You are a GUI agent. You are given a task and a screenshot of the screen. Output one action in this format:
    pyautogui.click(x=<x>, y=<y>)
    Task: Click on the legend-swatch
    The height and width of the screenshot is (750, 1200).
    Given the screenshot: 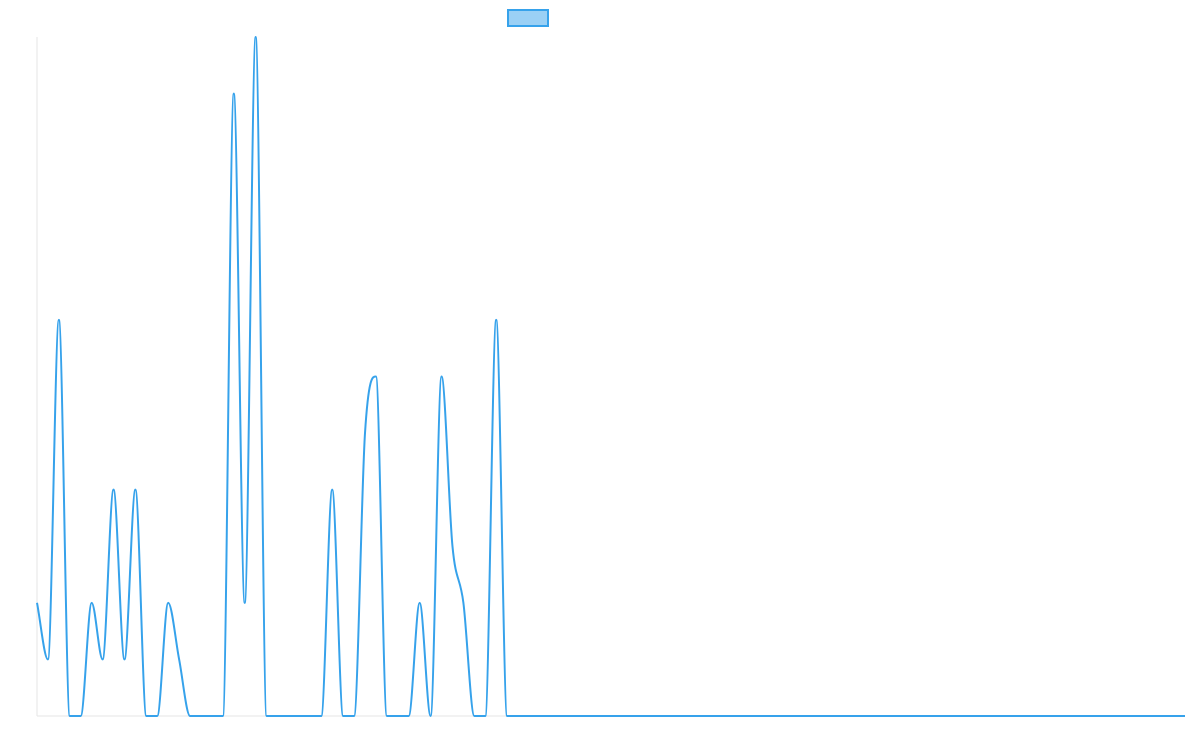 What is the action you would take?
    pyautogui.click(x=528, y=18)
    